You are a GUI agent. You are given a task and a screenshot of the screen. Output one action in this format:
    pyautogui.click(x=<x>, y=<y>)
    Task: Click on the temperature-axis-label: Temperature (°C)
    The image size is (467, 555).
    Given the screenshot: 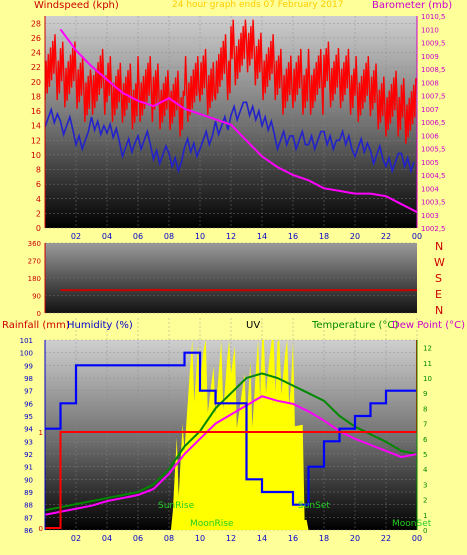 What is the action you would take?
    pyautogui.click(x=355, y=325)
    